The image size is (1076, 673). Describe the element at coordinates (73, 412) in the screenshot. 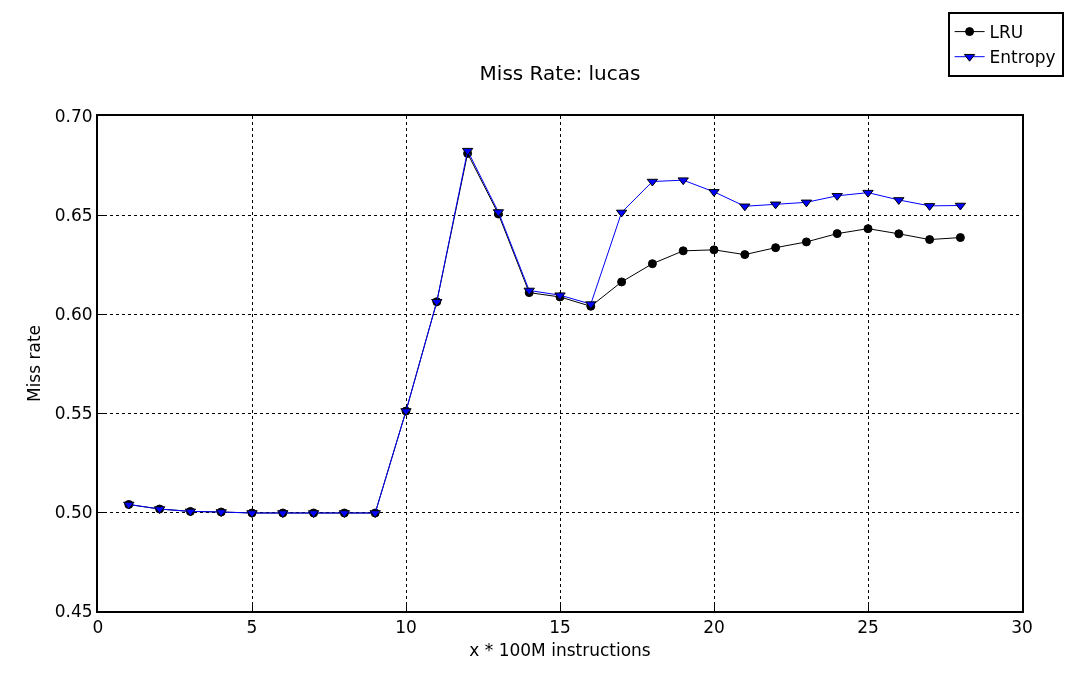

I see `y-tick-label: 0.55` at that location.